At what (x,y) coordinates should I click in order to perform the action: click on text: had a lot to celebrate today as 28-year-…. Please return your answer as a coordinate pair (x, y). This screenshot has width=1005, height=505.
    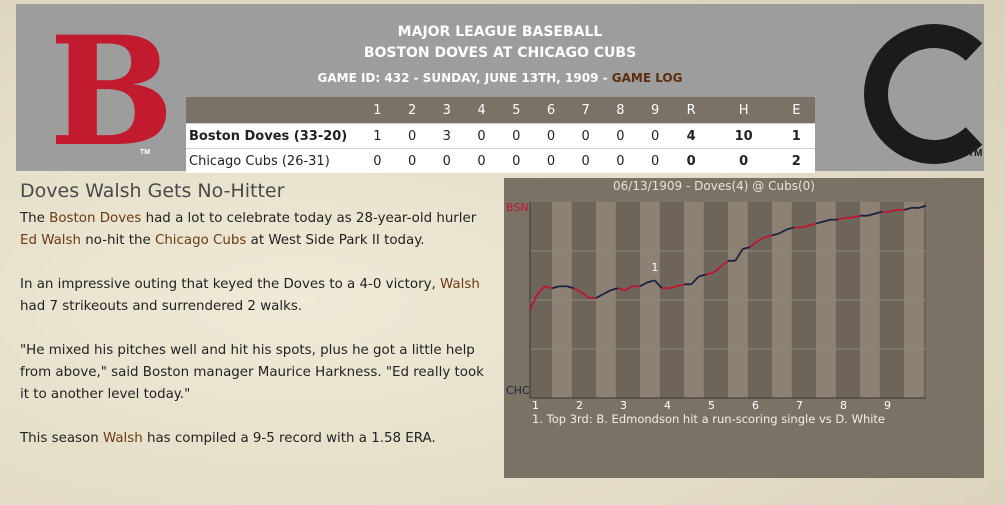
    Looking at the image, I should click on (309, 218).